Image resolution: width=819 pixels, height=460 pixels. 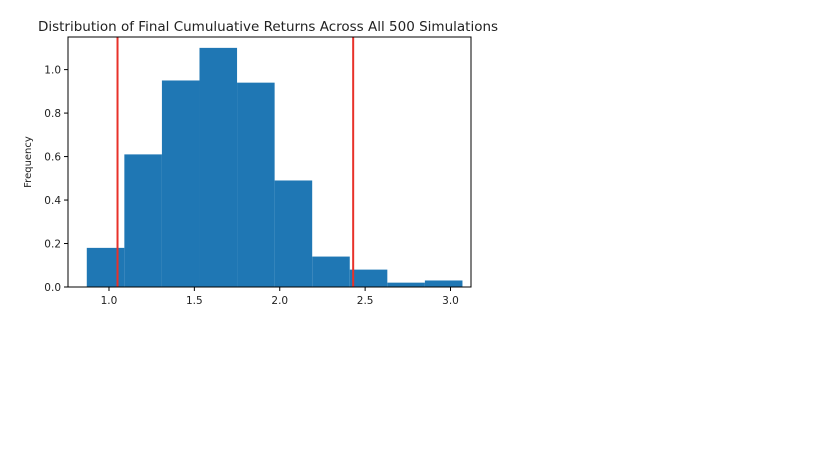 What do you see at coordinates (279, 301) in the screenshot?
I see `x-tick-label: 2.0` at bounding box center [279, 301].